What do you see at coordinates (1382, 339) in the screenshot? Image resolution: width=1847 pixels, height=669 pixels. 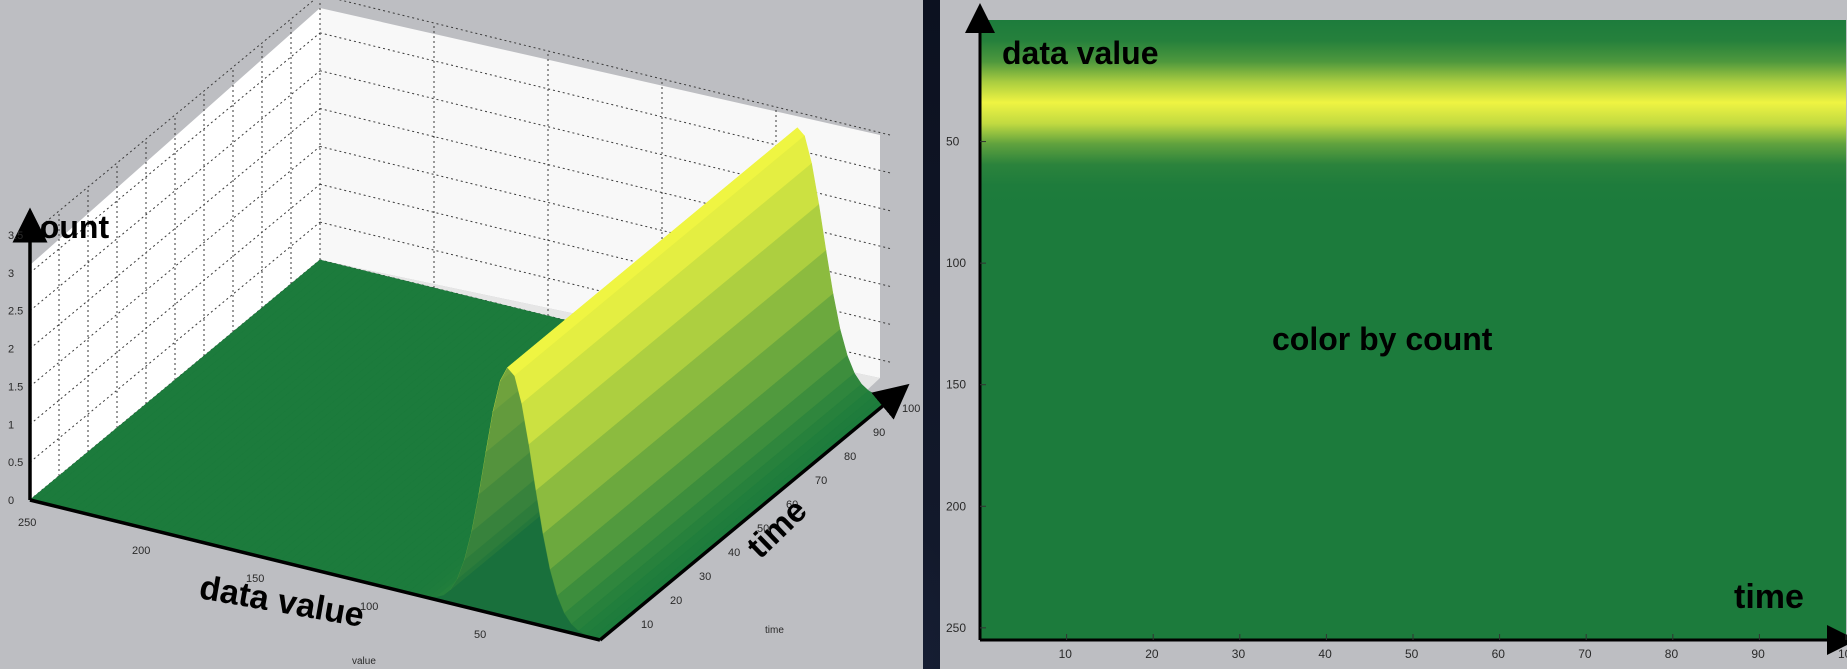 I see `color-by-count-annotation: color by count` at bounding box center [1382, 339].